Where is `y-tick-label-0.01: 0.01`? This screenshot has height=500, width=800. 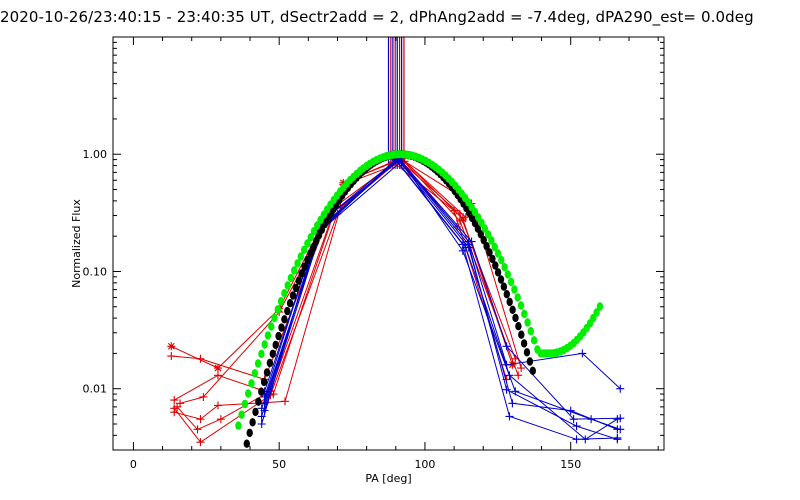
y-tick-label-0.01: 0.01 is located at coordinates (95, 389).